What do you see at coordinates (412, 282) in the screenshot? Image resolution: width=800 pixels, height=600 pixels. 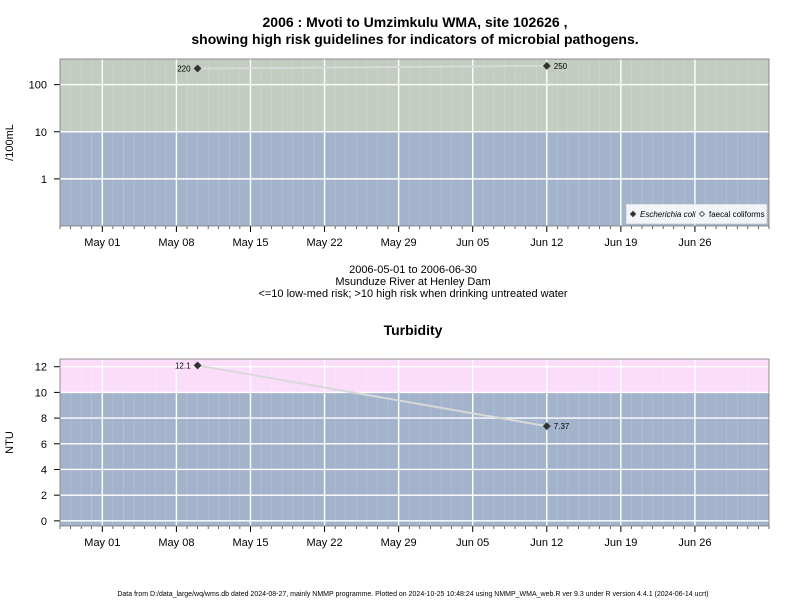 I see `site-subtitle: Msunduze River at Henley Dam` at bounding box center [412, 282].